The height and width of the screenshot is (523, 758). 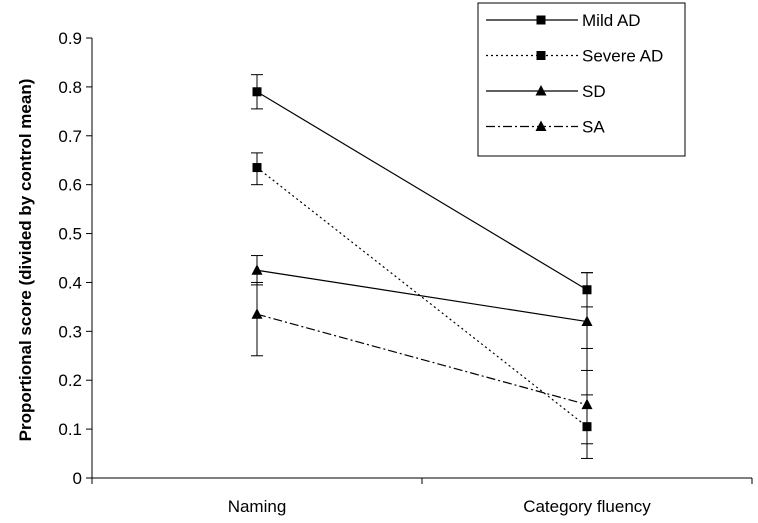 What do you see at coordinates (563, 20) in the screenshot?
I see `legend-item-mild-ad: Mild AD` at bounding box center [563, 20].